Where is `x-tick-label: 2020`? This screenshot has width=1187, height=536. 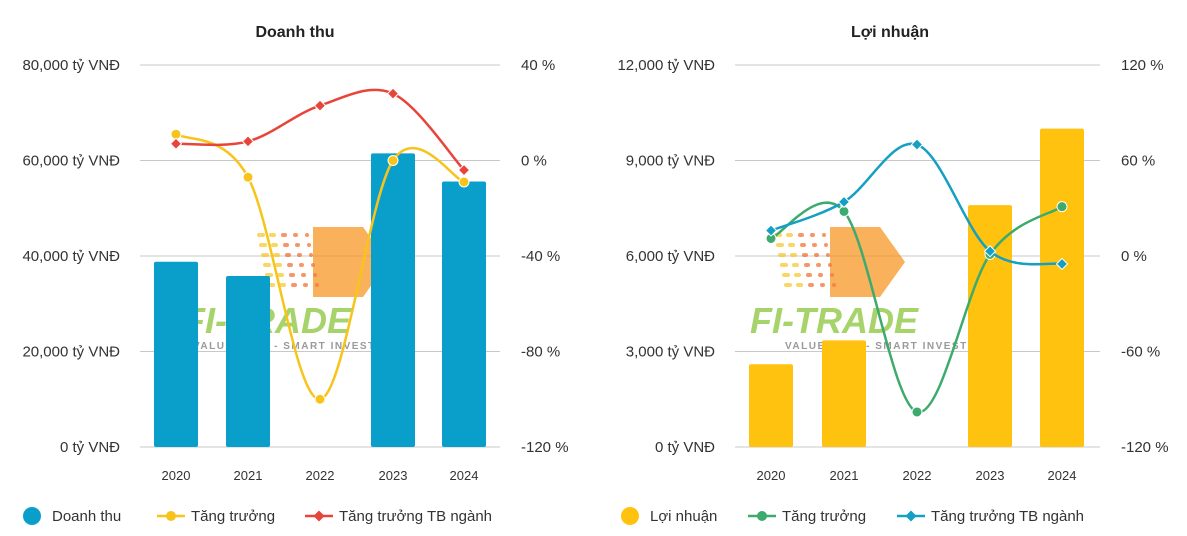
x-tick-label: 2020 is located at coordinates (771, 475).